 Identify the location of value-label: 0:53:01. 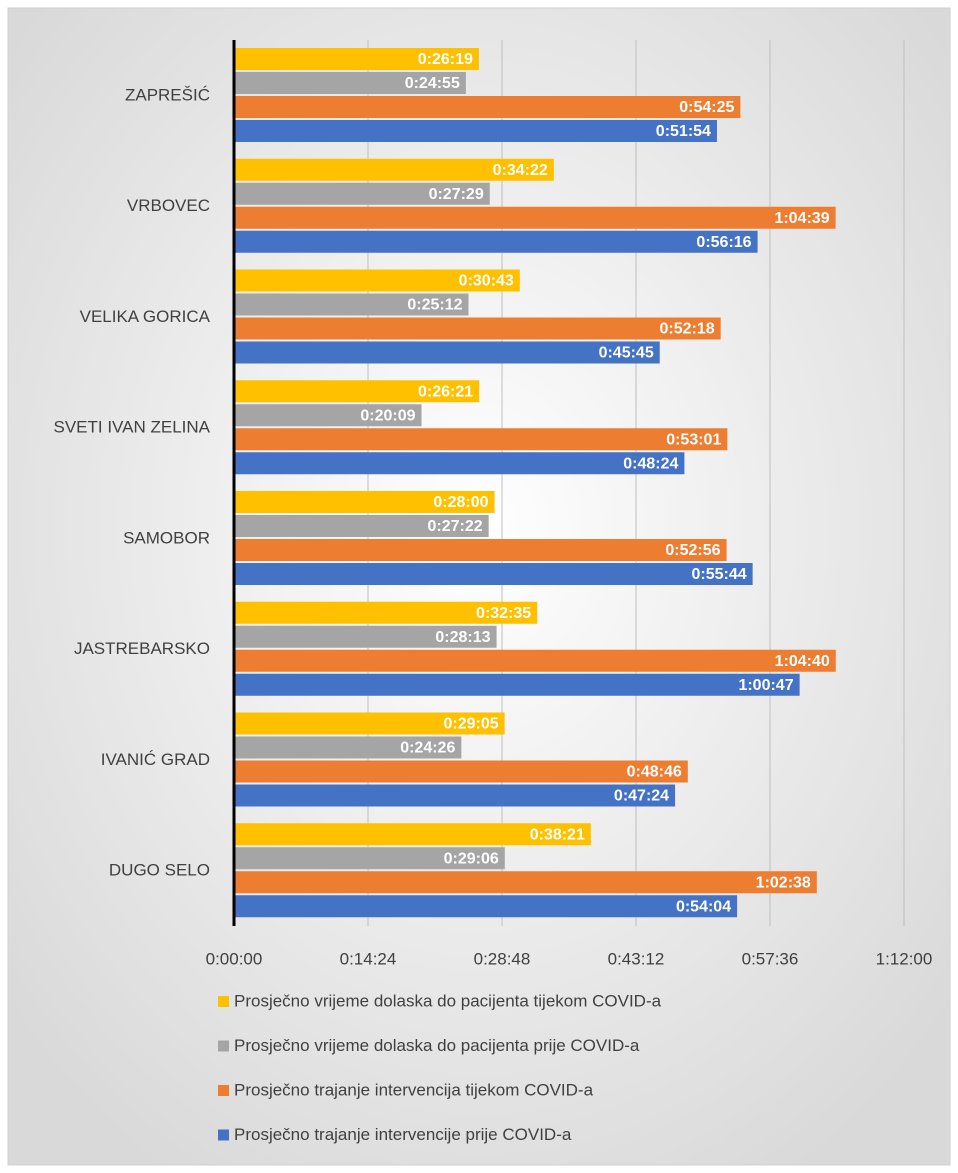
(693, 439).